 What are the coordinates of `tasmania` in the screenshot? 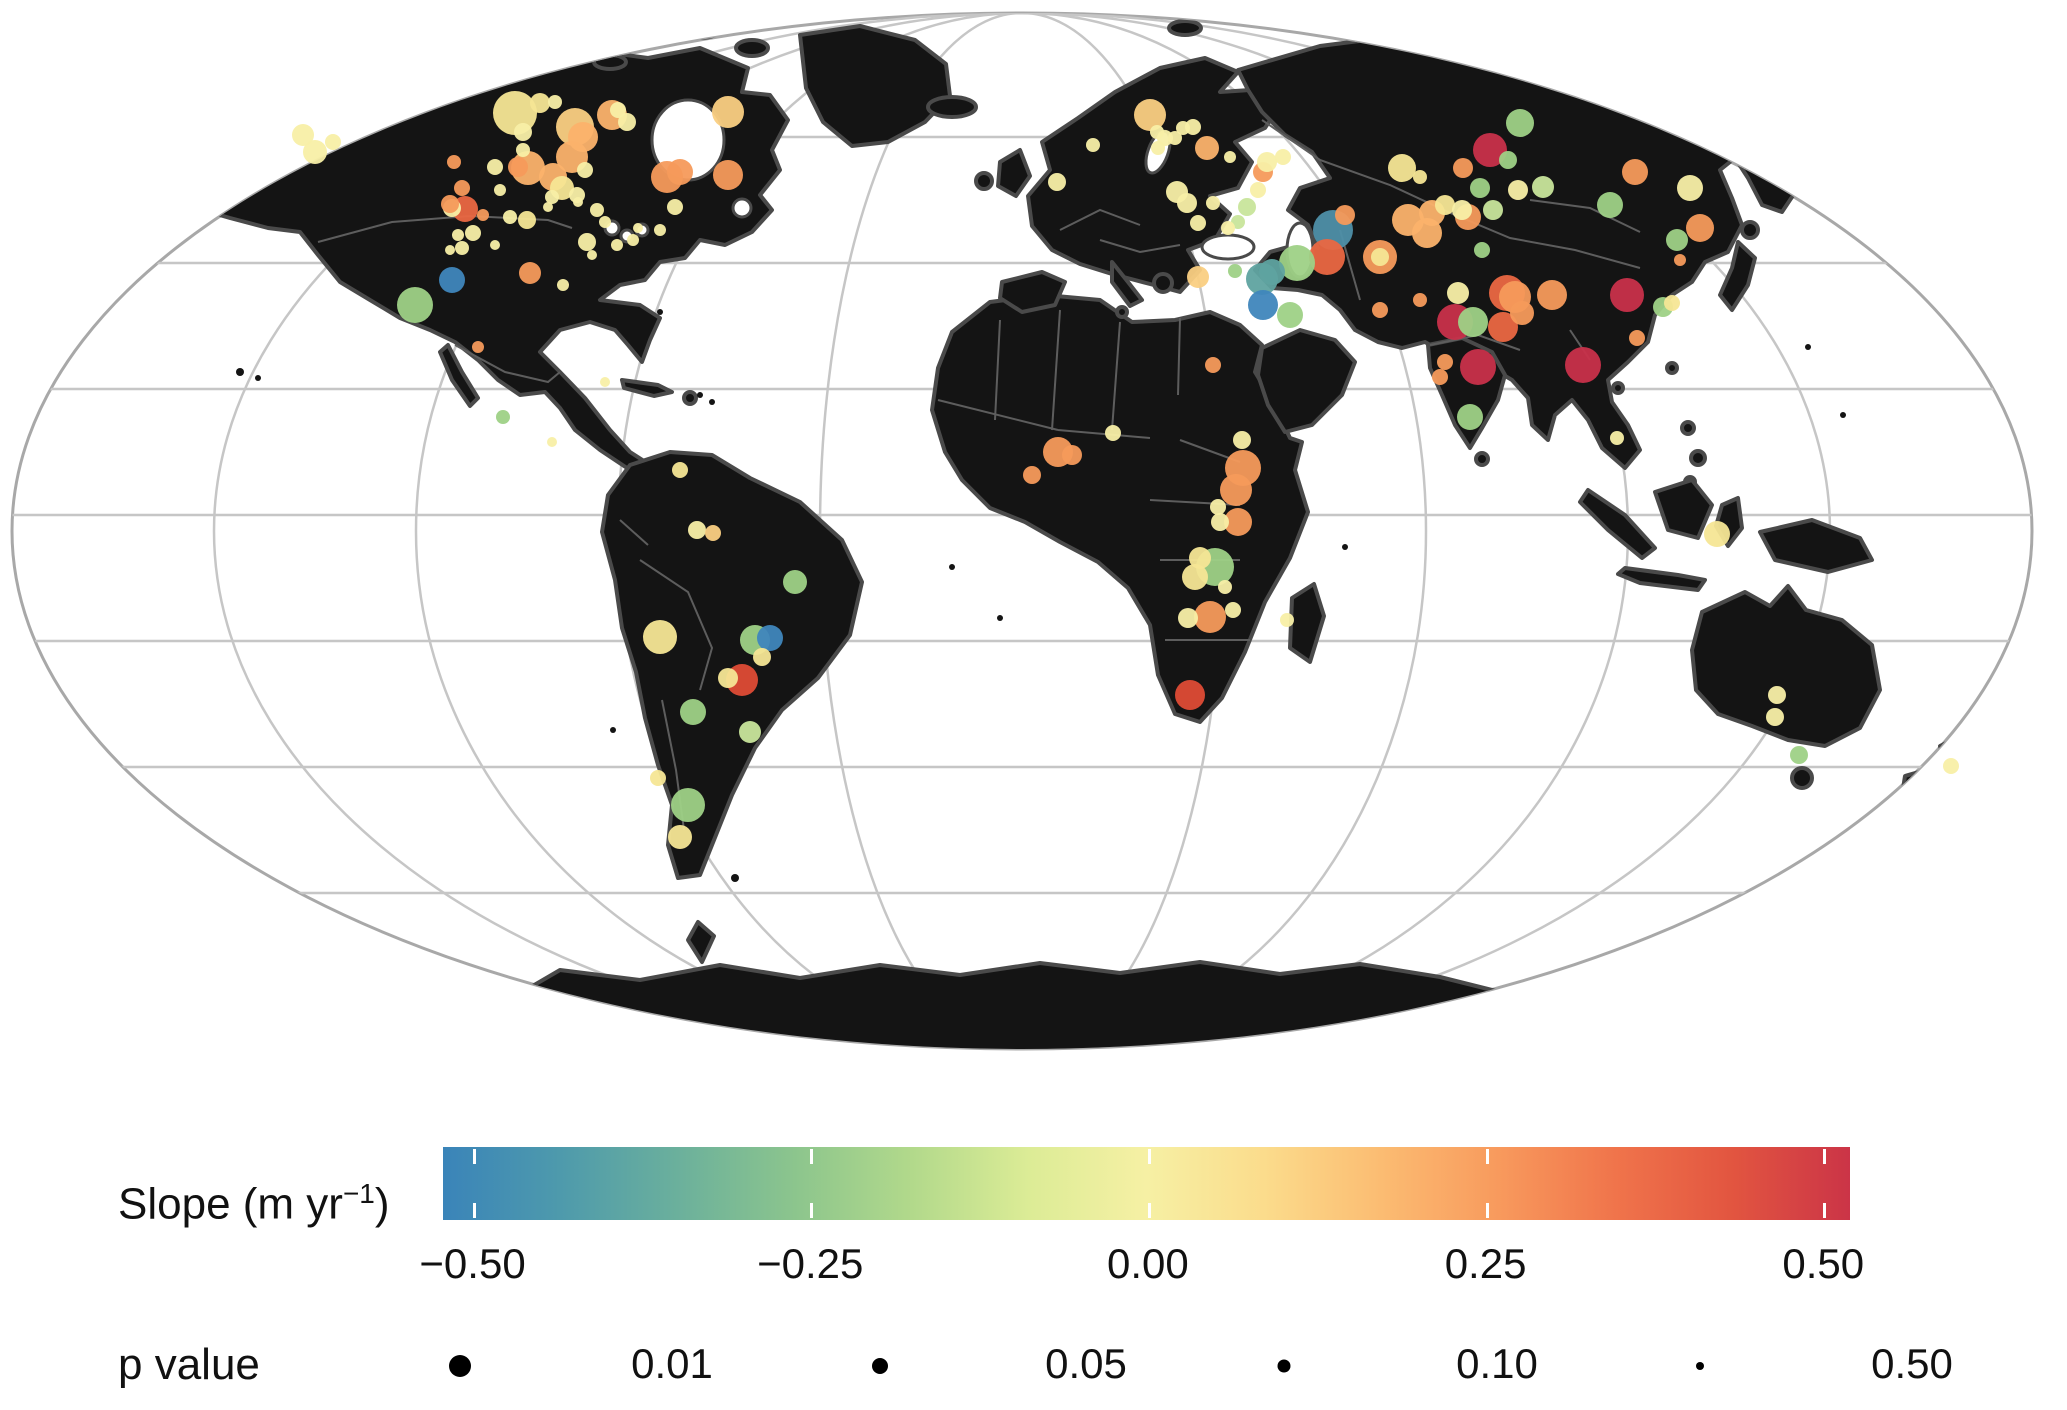 It's located at (1802, 778).